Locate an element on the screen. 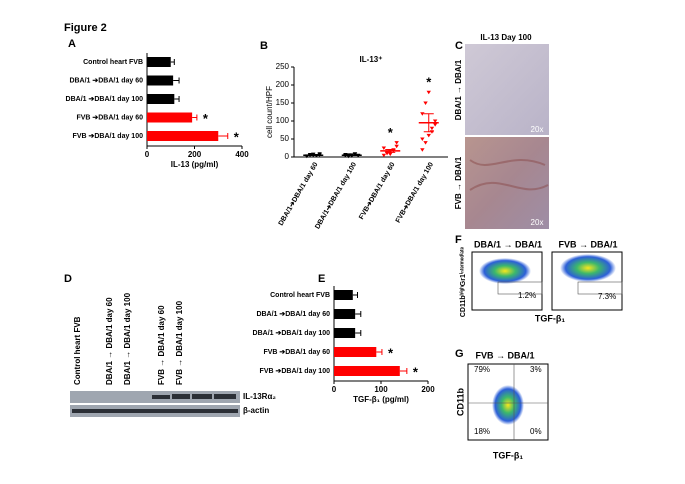 The height and width of the screenshot is (484, 685). panel-label: D is located at coordinates (68, 279).